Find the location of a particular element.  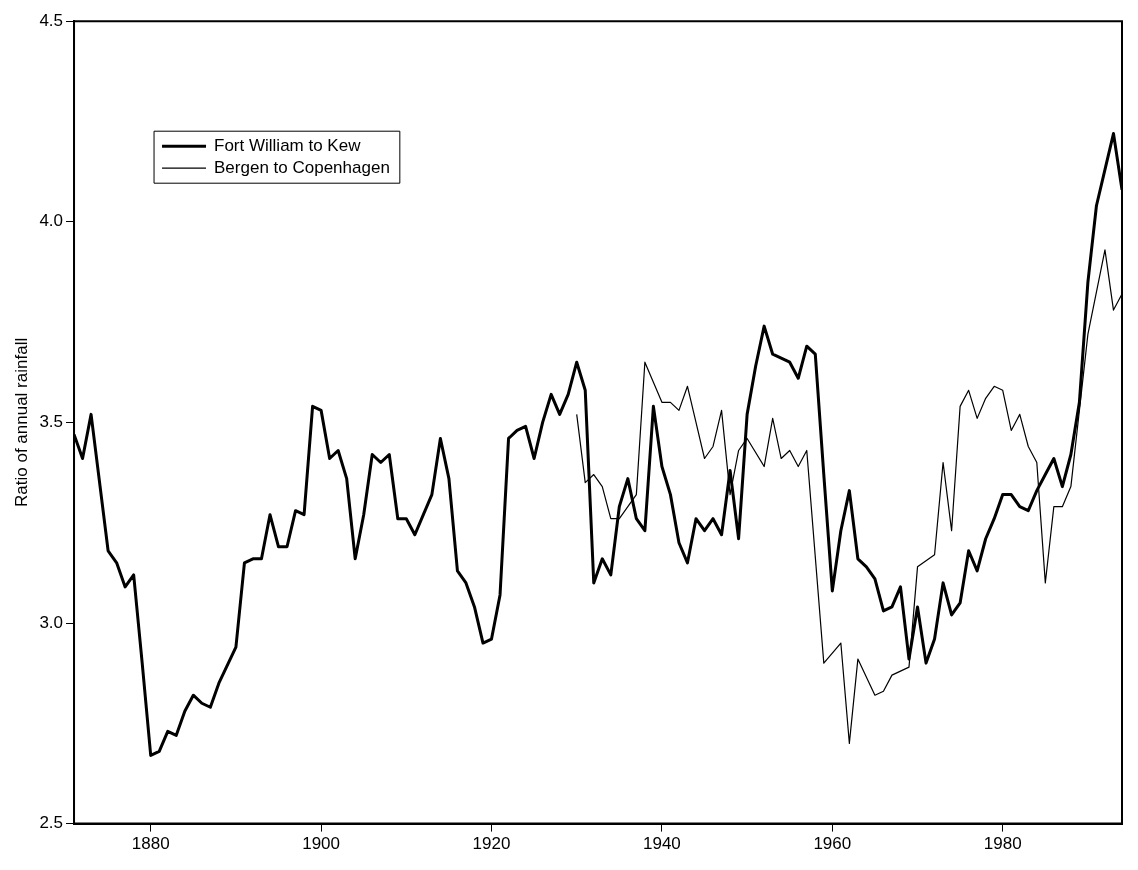

x-tick-label: 1880 is located at coordinates (150, 844).